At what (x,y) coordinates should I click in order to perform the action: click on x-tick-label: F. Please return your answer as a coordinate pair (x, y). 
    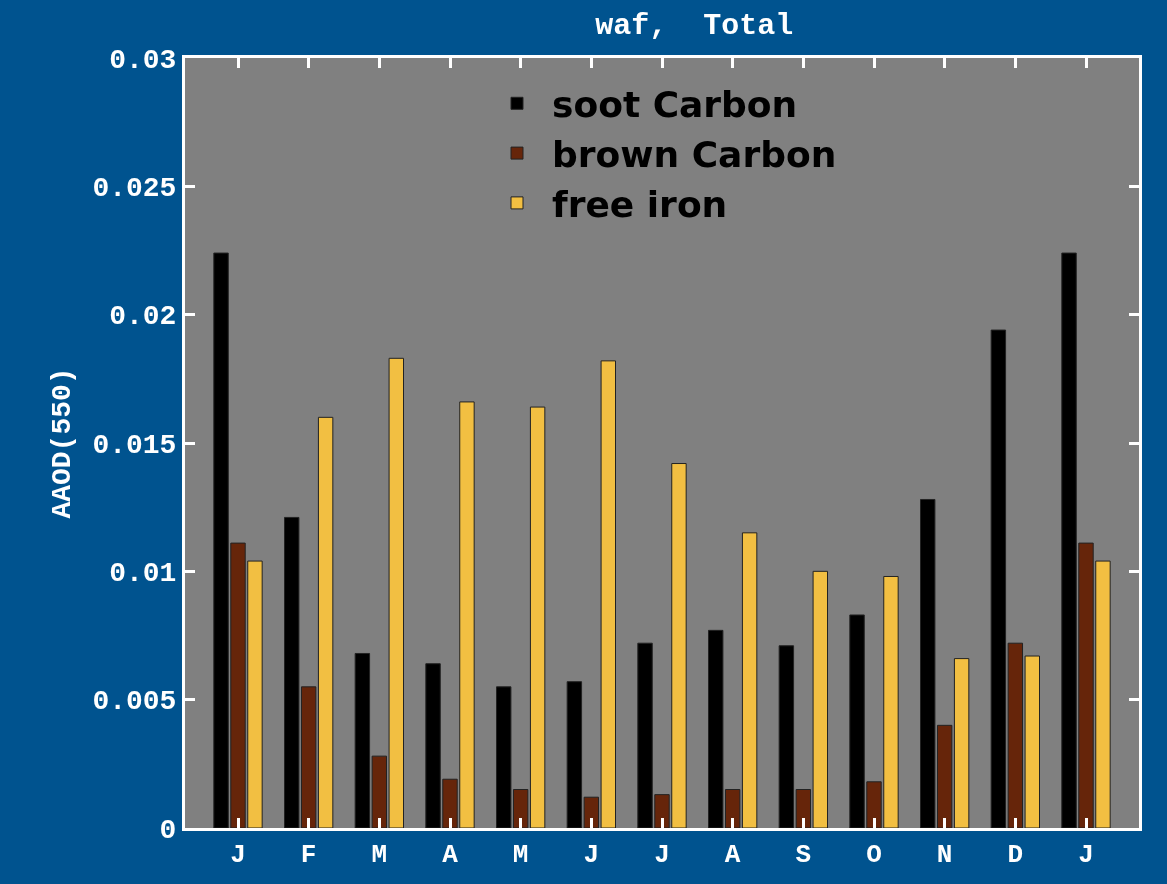
    Looking at the image, I should click on (308, 855).